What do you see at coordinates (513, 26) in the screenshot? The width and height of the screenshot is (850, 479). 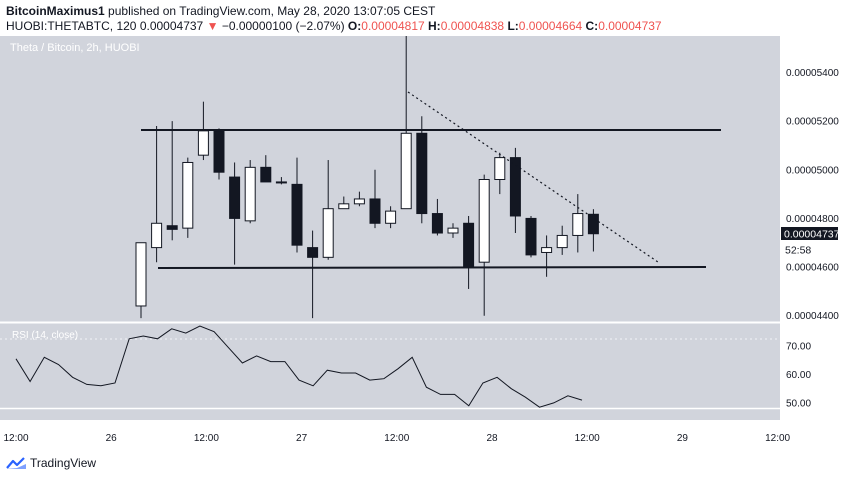 I see `low-label: L:` at bounding box center [513, 26].